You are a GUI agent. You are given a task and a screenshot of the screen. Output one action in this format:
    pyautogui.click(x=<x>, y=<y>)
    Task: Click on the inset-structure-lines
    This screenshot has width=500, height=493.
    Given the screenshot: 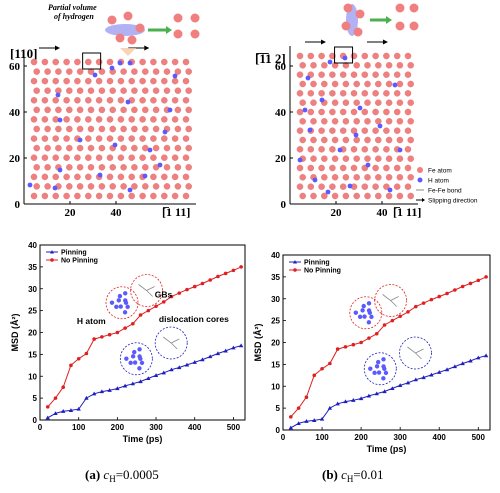 What is the action you would take?
    pyautogui.click(x=415, y=353)
    